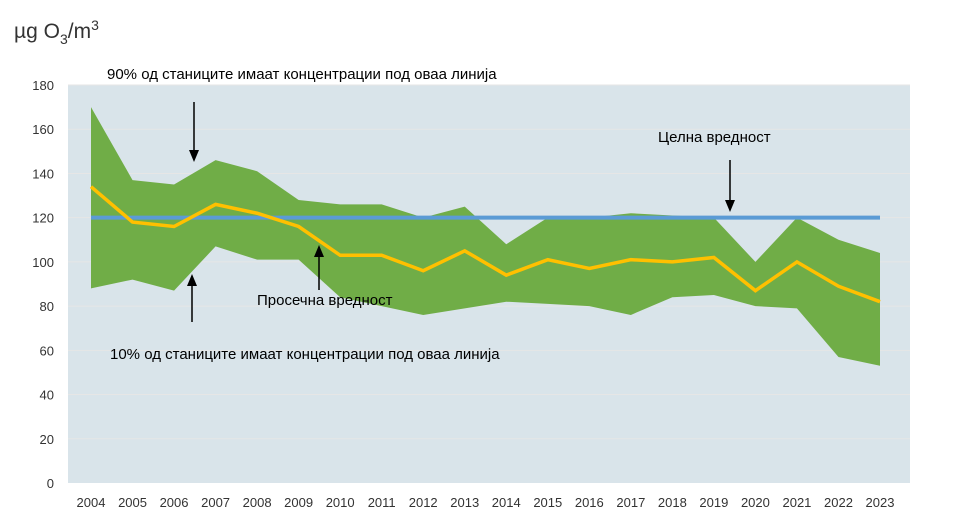 The image size is (960, 526). I want to click on y-tick-label: 0, so click(50, 483).